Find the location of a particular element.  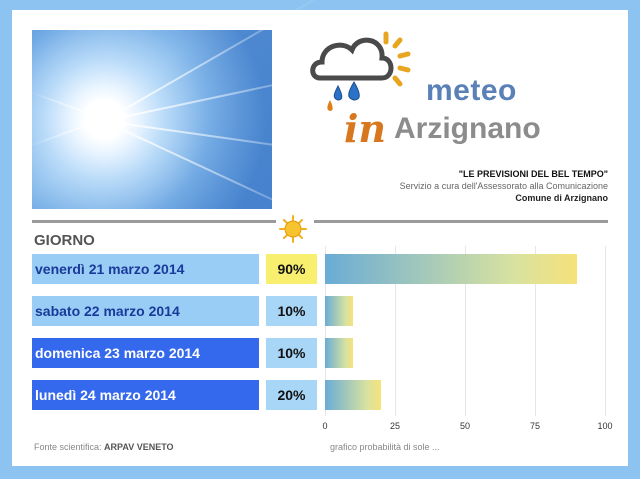

source-credit: Fonte scientifica: ARPAV VENETO is located at coordinates (104, 447).